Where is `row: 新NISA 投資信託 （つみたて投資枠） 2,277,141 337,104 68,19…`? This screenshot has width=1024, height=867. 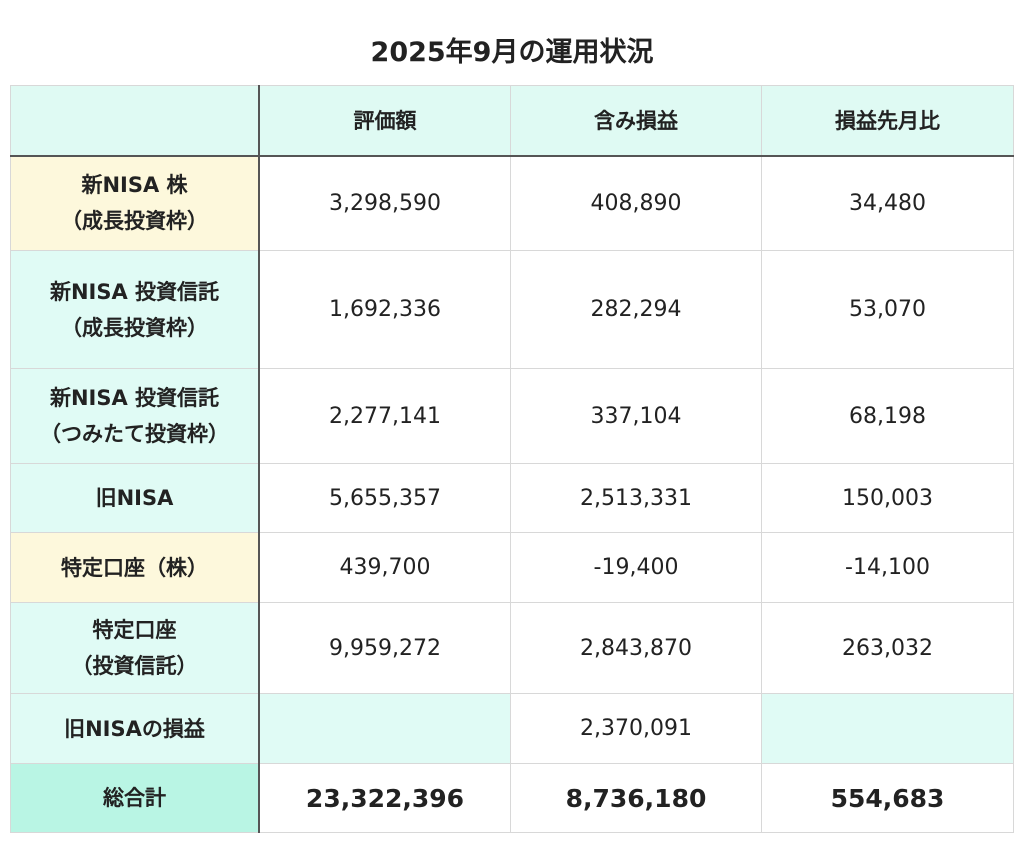
row: 新NISA 投資信託 （つみたて投資枠） 2,277,141 337,104 68,19… is located at coordinates (512, 416).